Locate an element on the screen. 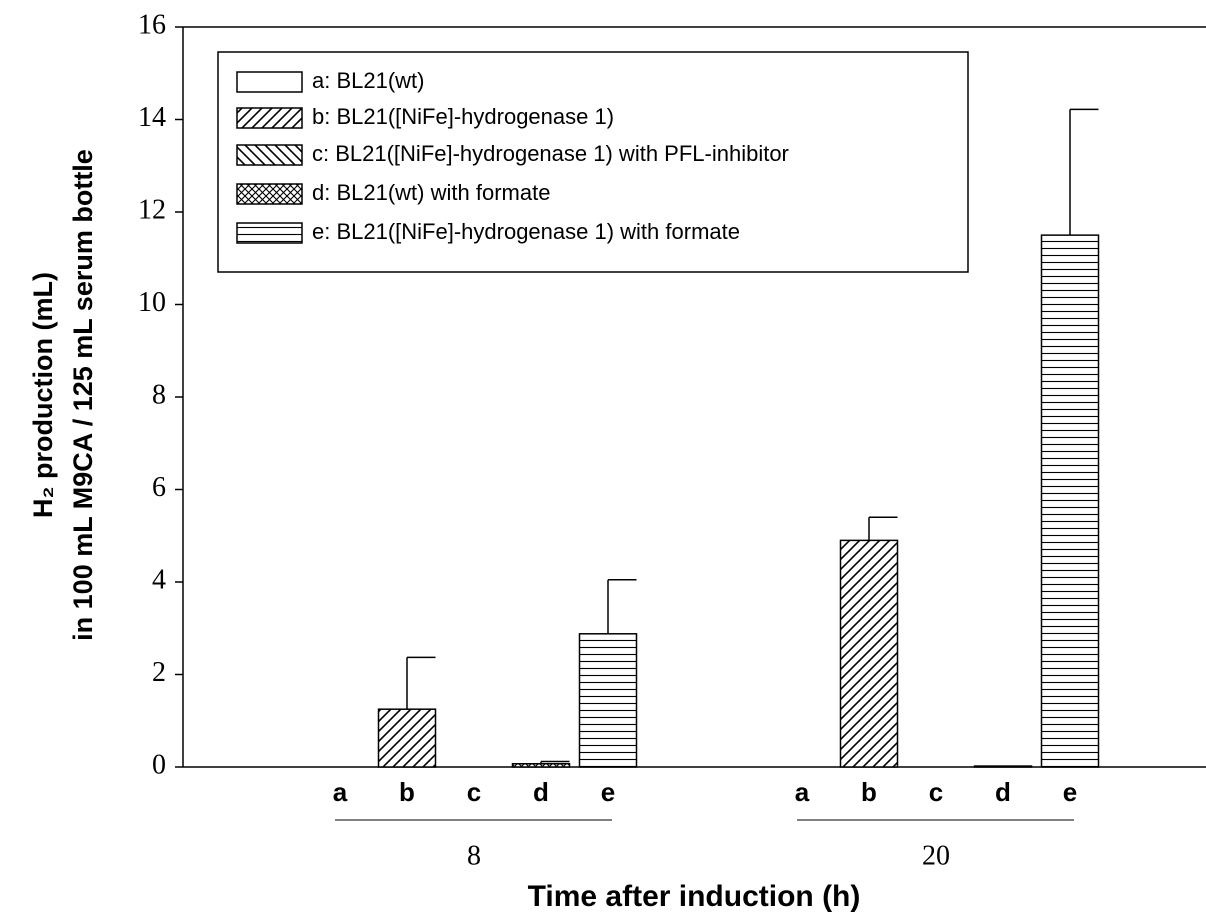 The image size is (1206, 918). y-axis-label: in 100 mL M9CA / 125 mL serum bottle is located at coordinates (83, 395).